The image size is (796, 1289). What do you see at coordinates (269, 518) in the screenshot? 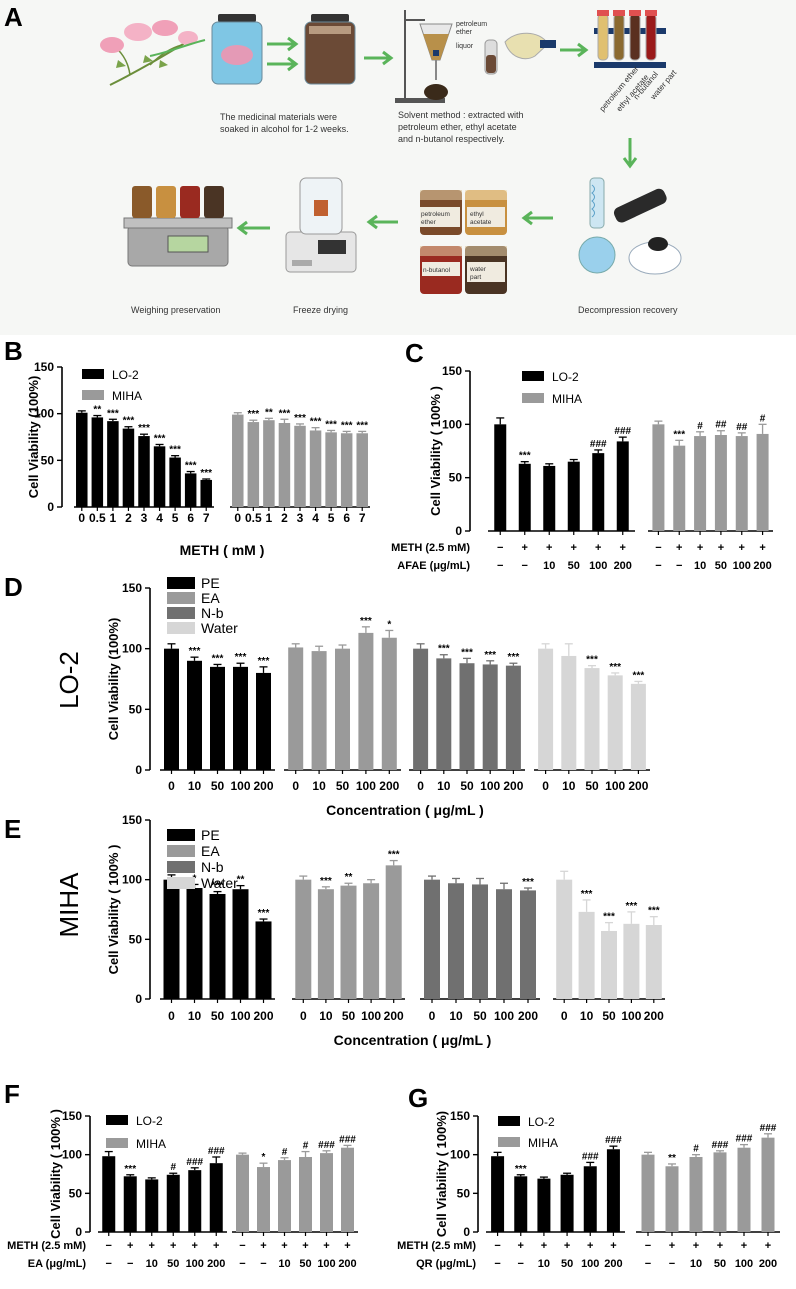
I see `x-tick-label: 1` at bounding box center [269, 518].